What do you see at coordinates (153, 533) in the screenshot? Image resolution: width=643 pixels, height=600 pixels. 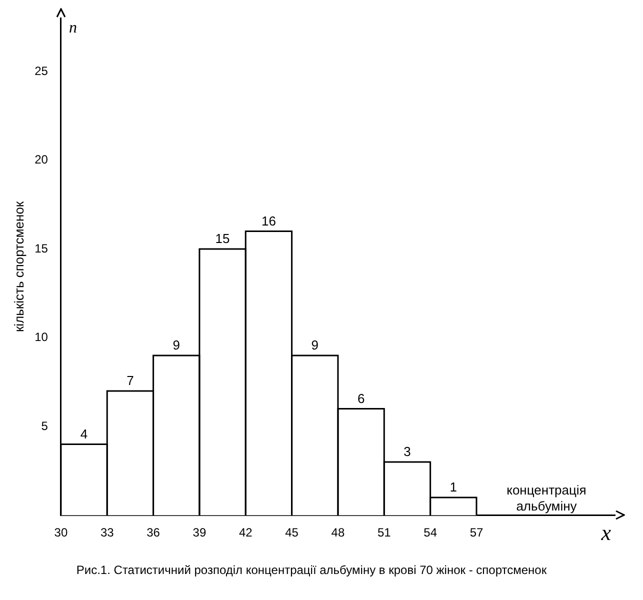 I see `x-tick-label: 36` at bounding box center [153, 533].